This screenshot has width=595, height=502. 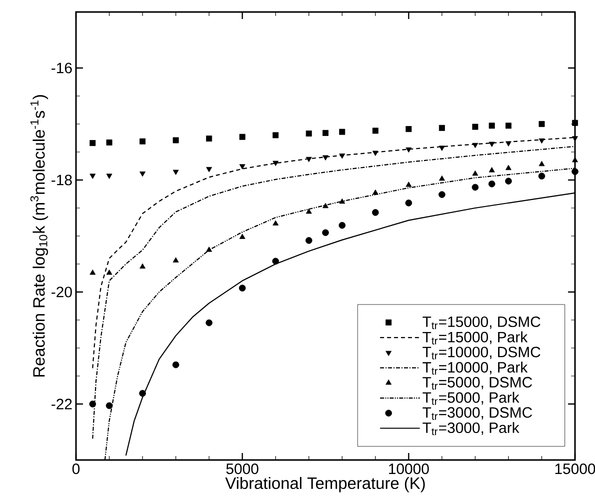 What do you see at coordinates (325, 484) in the screenshot?
I see `x-axis-title: Vibrational Temperature (K)` at bounding box center [325, 484].